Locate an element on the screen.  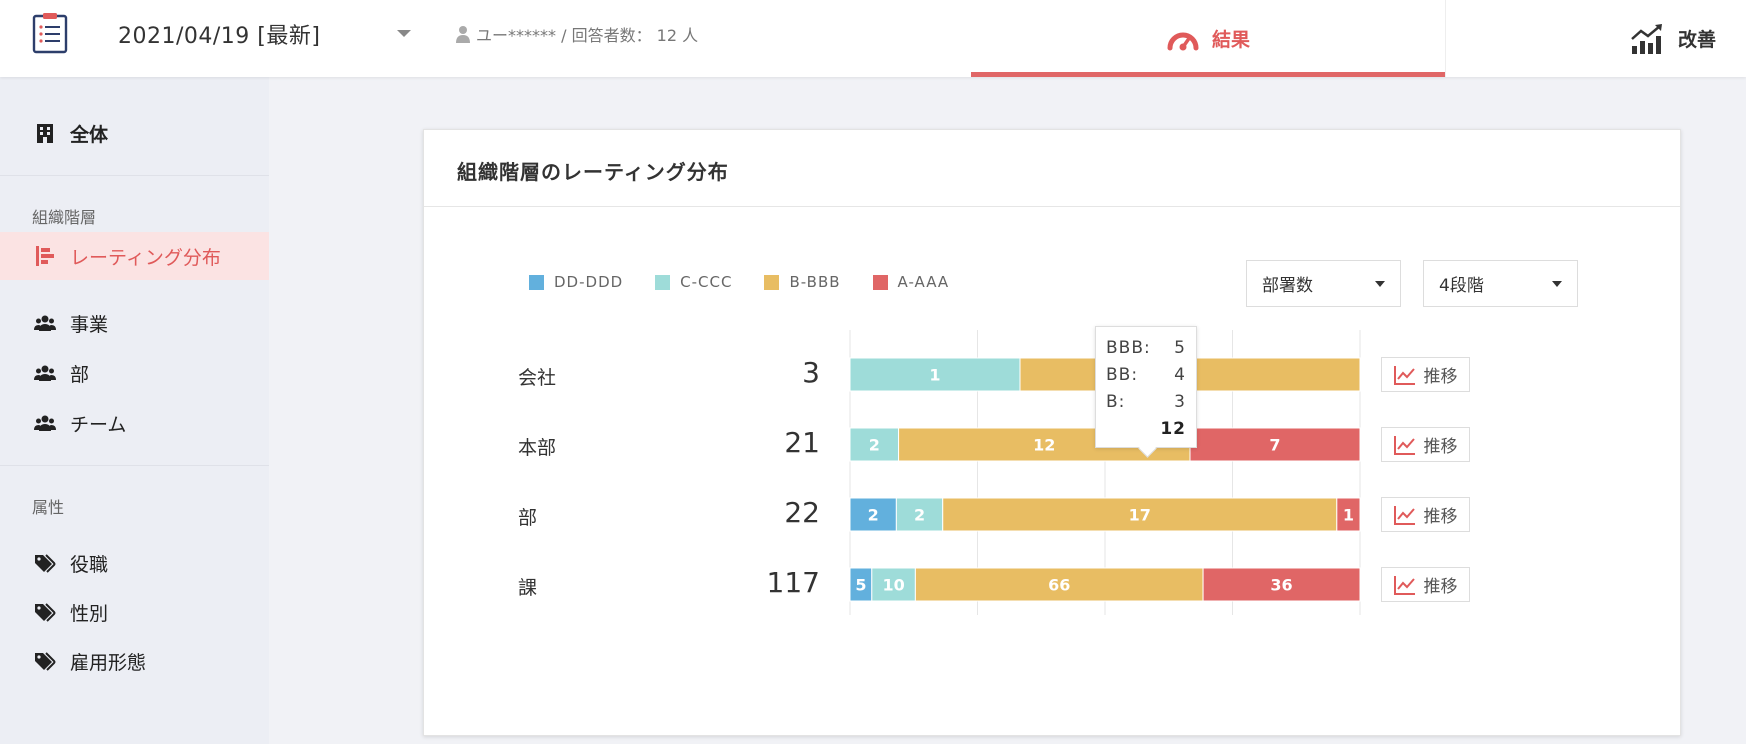
tooltip-row-label: BB: is located at coordinates (1122, 375).